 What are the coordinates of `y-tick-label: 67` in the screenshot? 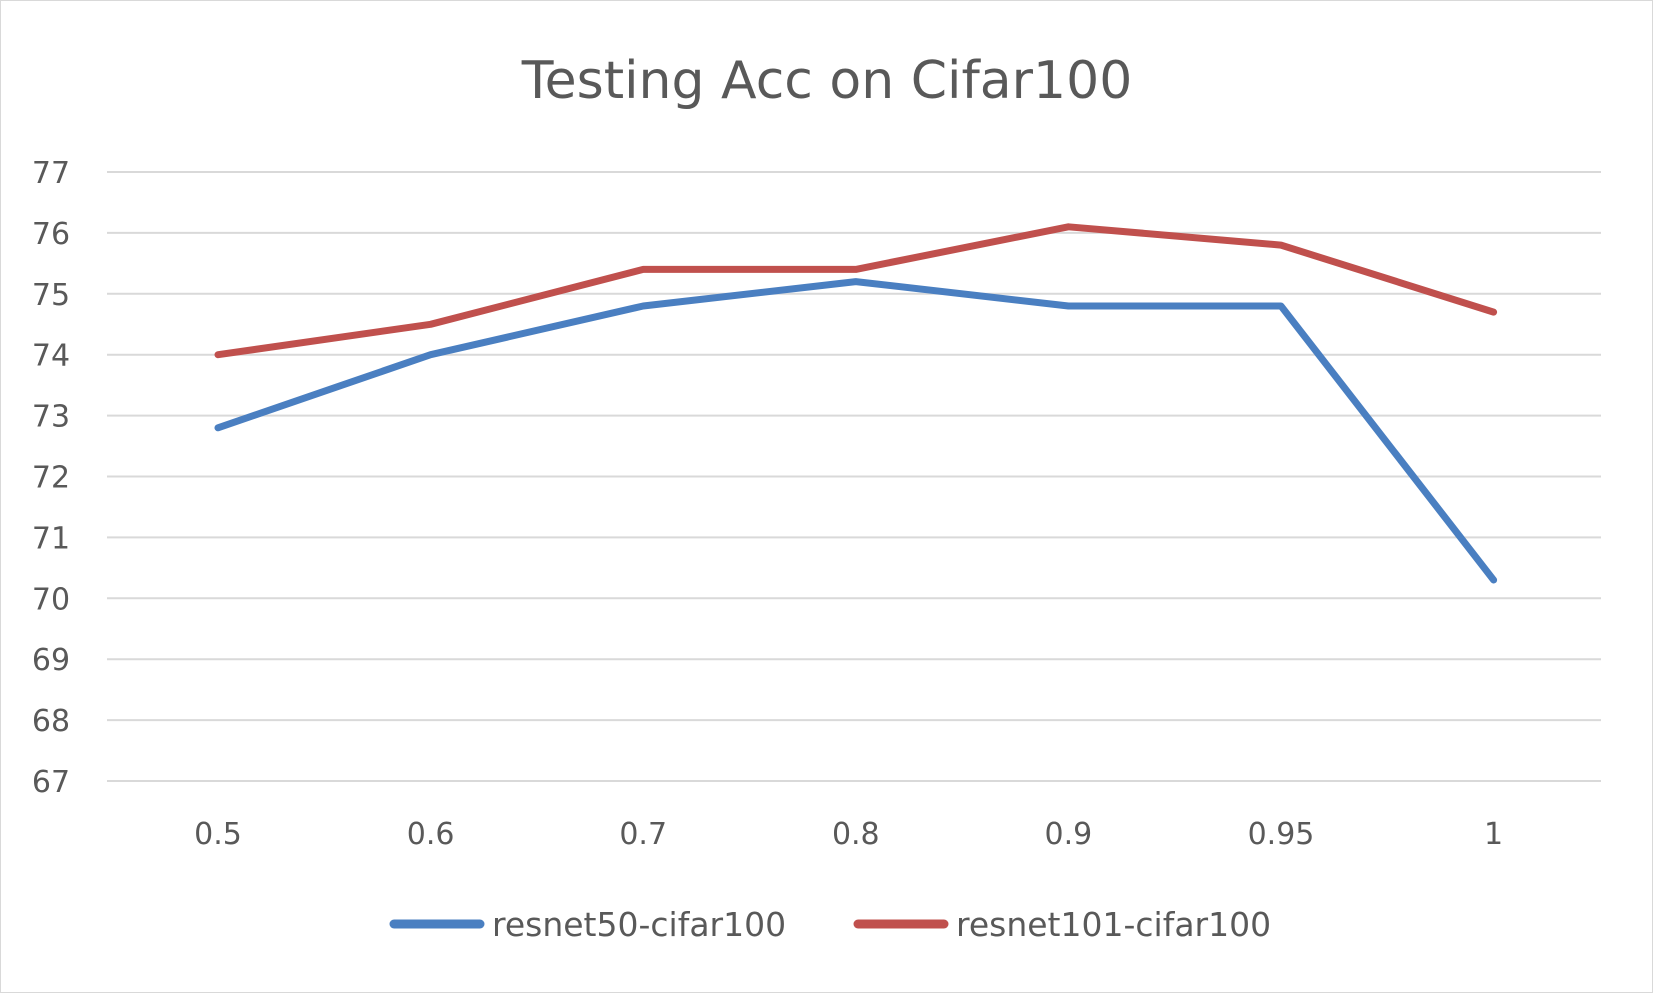 It's located at (51, 782).